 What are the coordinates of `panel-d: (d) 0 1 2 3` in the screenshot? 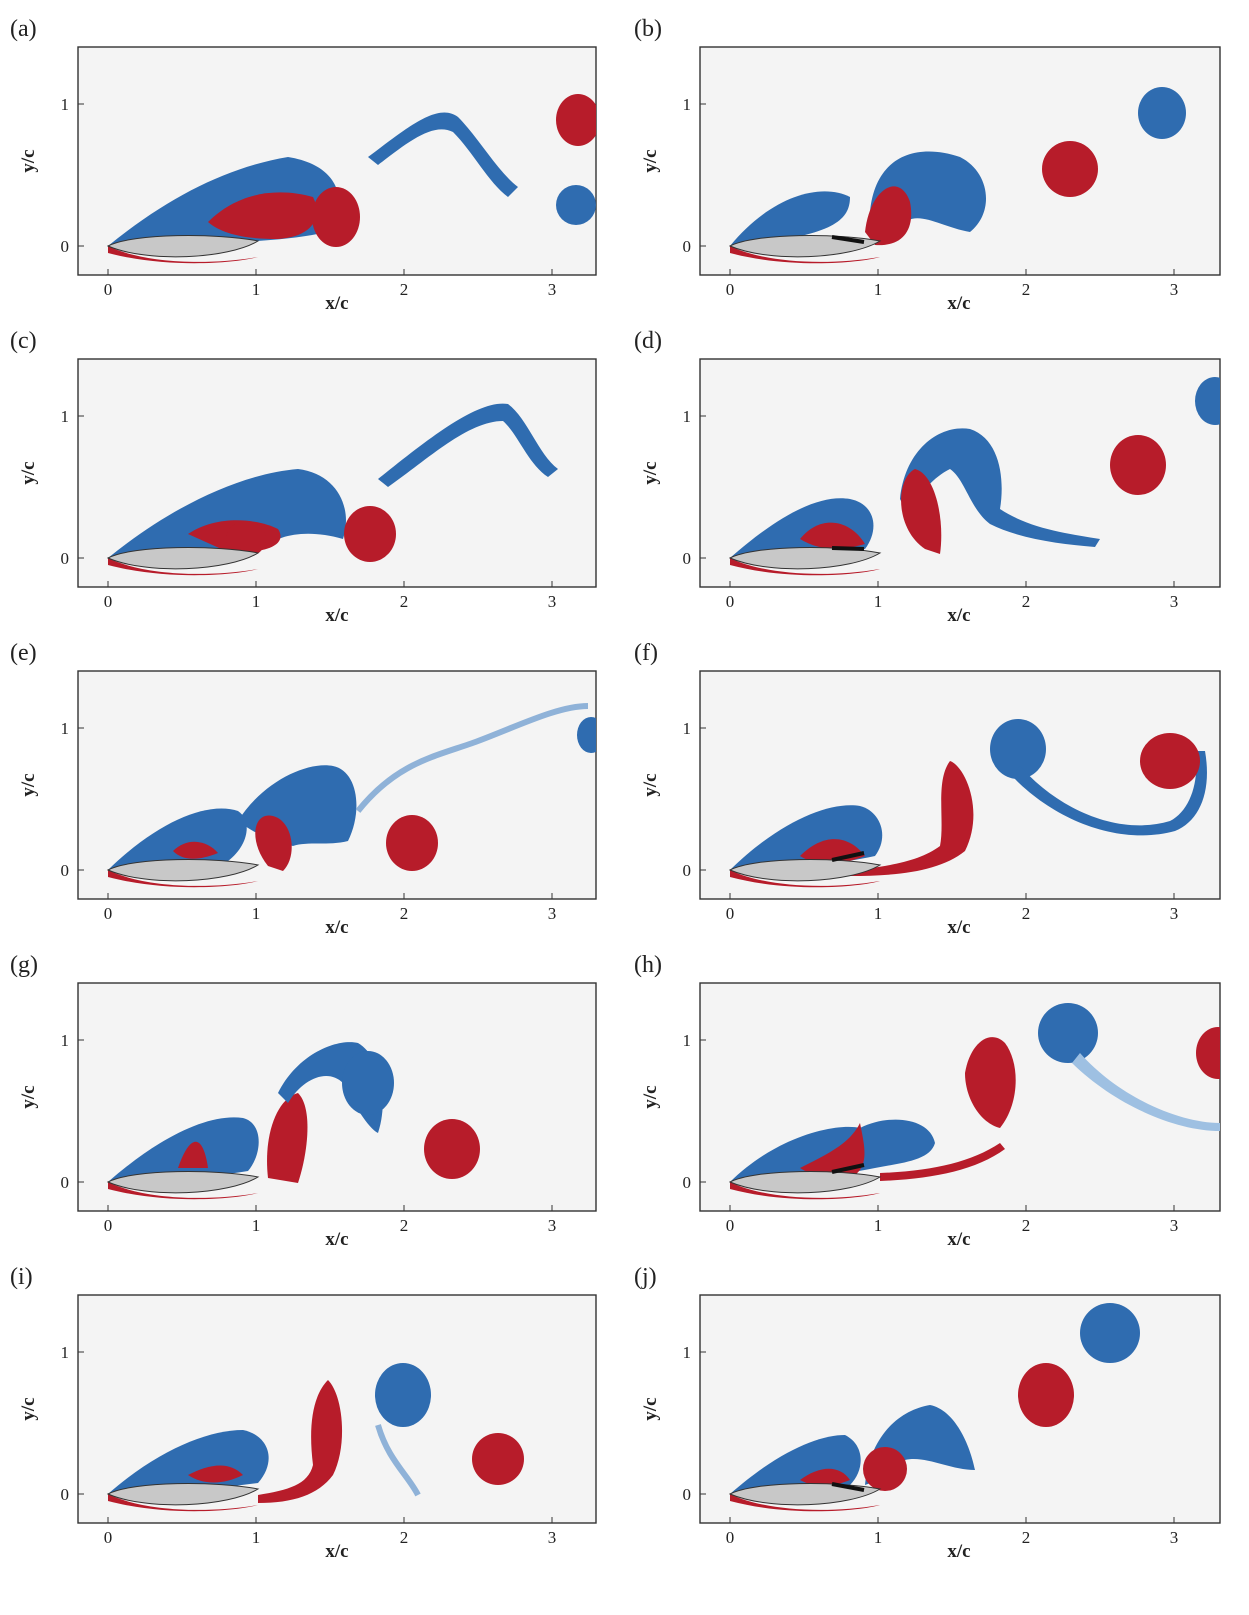 It's located at (927, 477).